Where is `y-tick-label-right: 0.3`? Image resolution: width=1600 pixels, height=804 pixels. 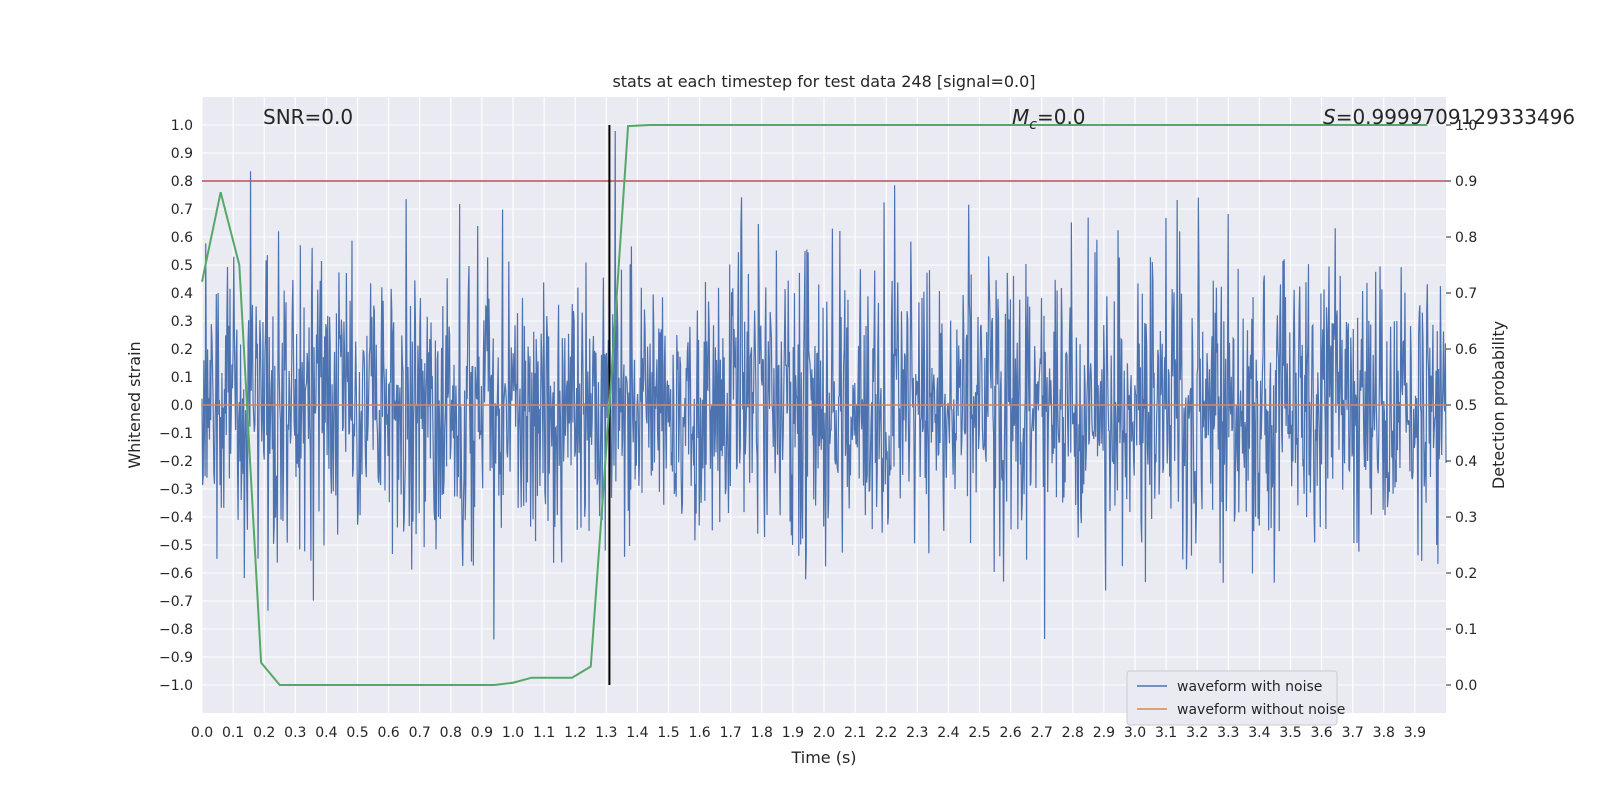
y-tick-label-right: 0.3 is located at coordinates (1466, 518).